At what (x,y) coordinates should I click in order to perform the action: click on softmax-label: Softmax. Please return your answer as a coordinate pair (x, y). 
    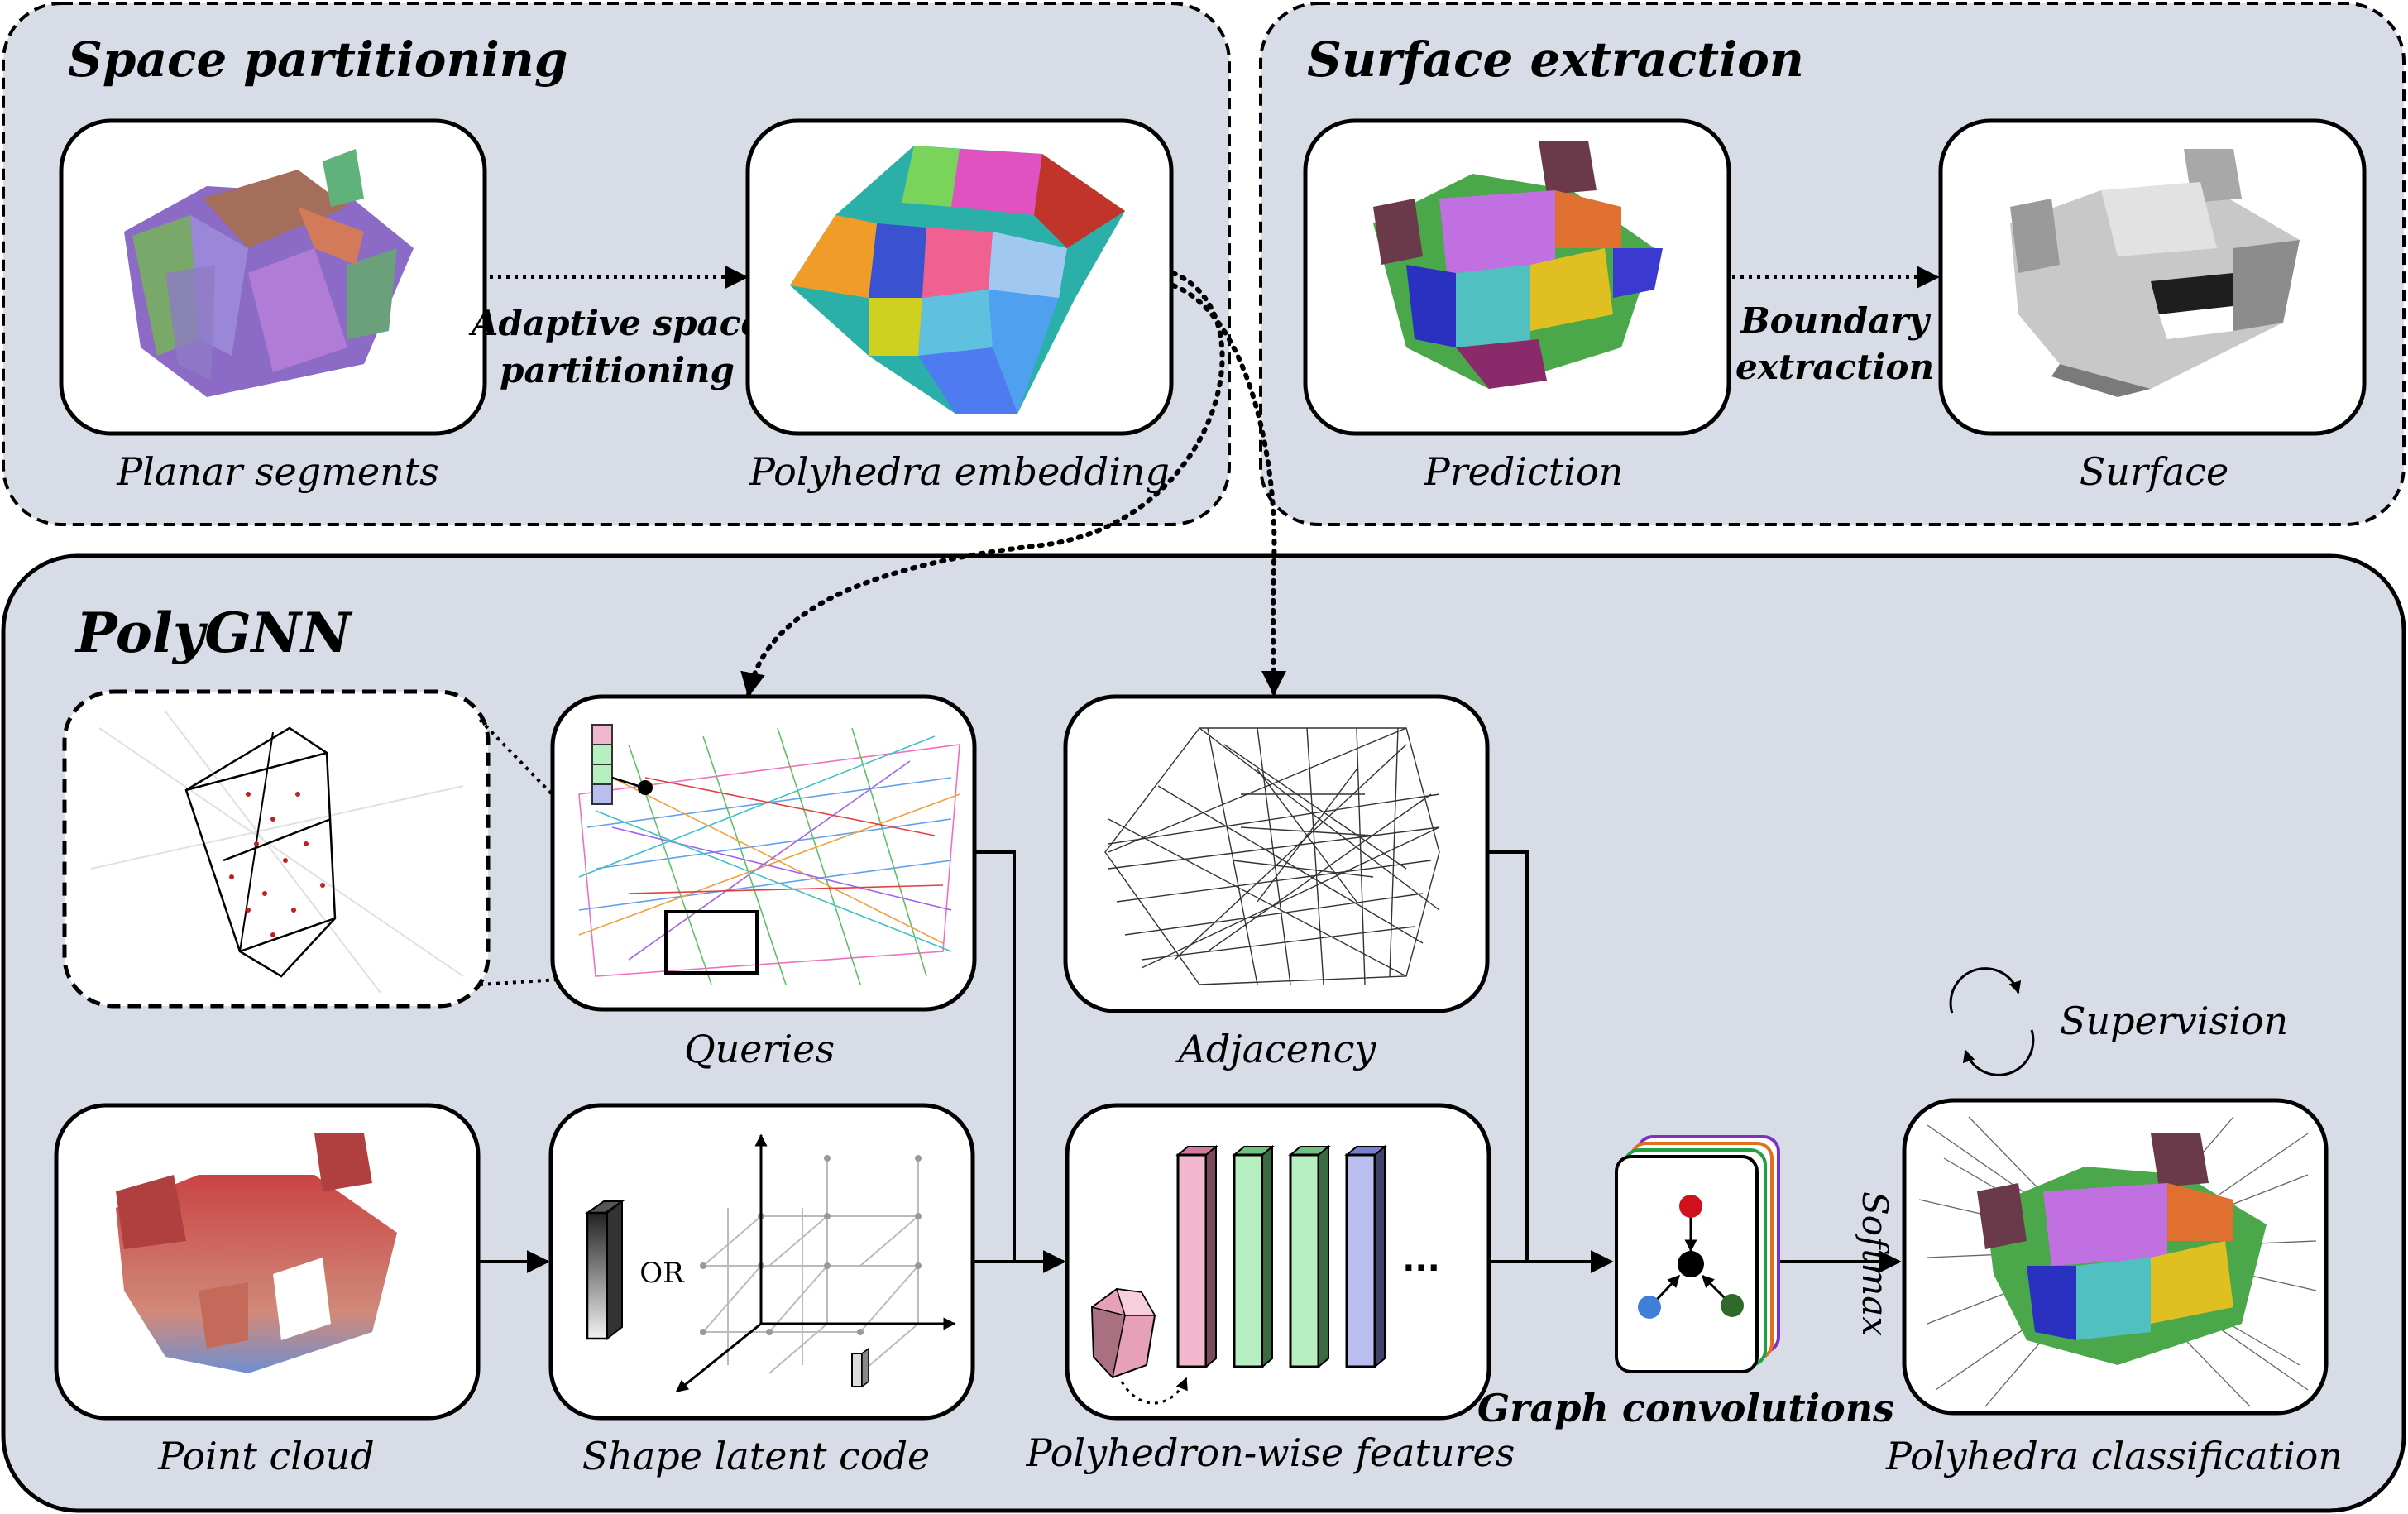
    Looking at the image, I should click on (1875, 1263).